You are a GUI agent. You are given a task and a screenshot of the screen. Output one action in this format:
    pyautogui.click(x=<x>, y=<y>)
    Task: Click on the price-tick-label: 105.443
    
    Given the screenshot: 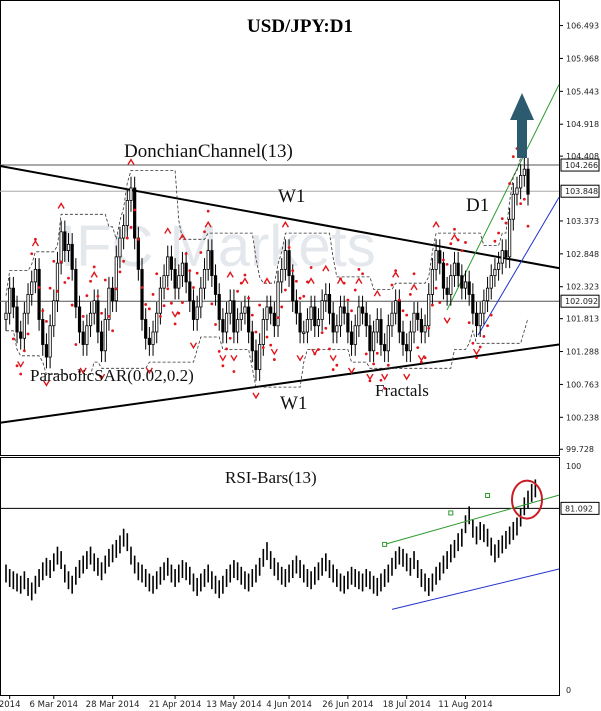 What is the action you would take?
    pyautogui.click(x=582, y=91)
    